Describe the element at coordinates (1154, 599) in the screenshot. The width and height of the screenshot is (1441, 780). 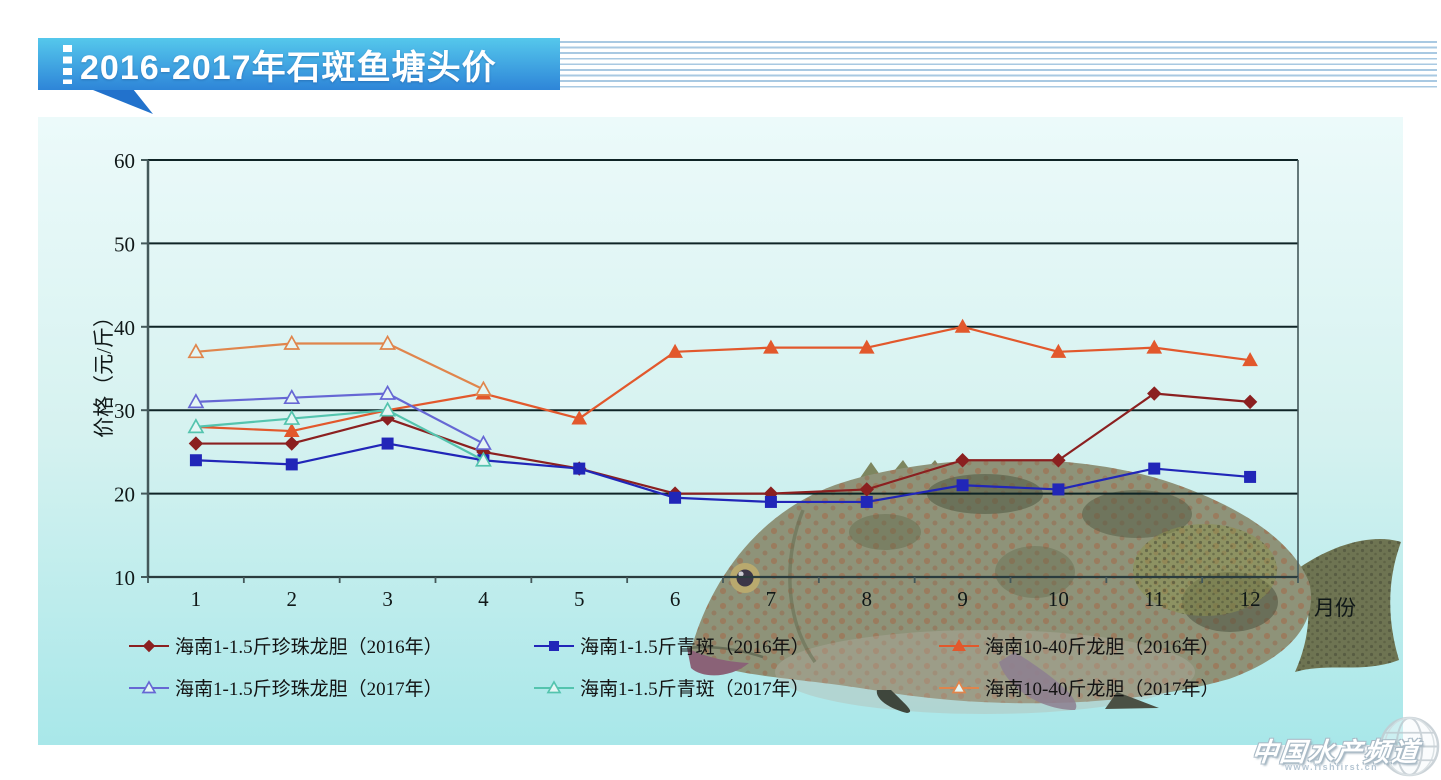
I see `x-tick-label: 11` at that location.